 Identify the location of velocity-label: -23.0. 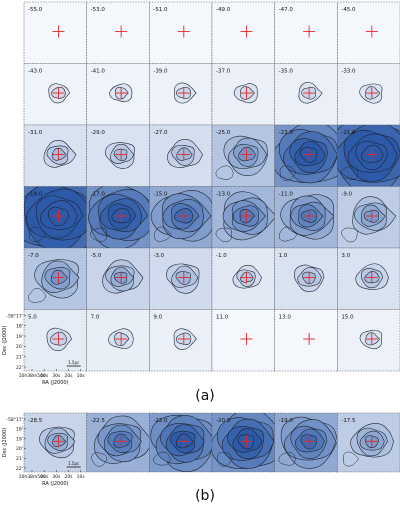
(286, 133).